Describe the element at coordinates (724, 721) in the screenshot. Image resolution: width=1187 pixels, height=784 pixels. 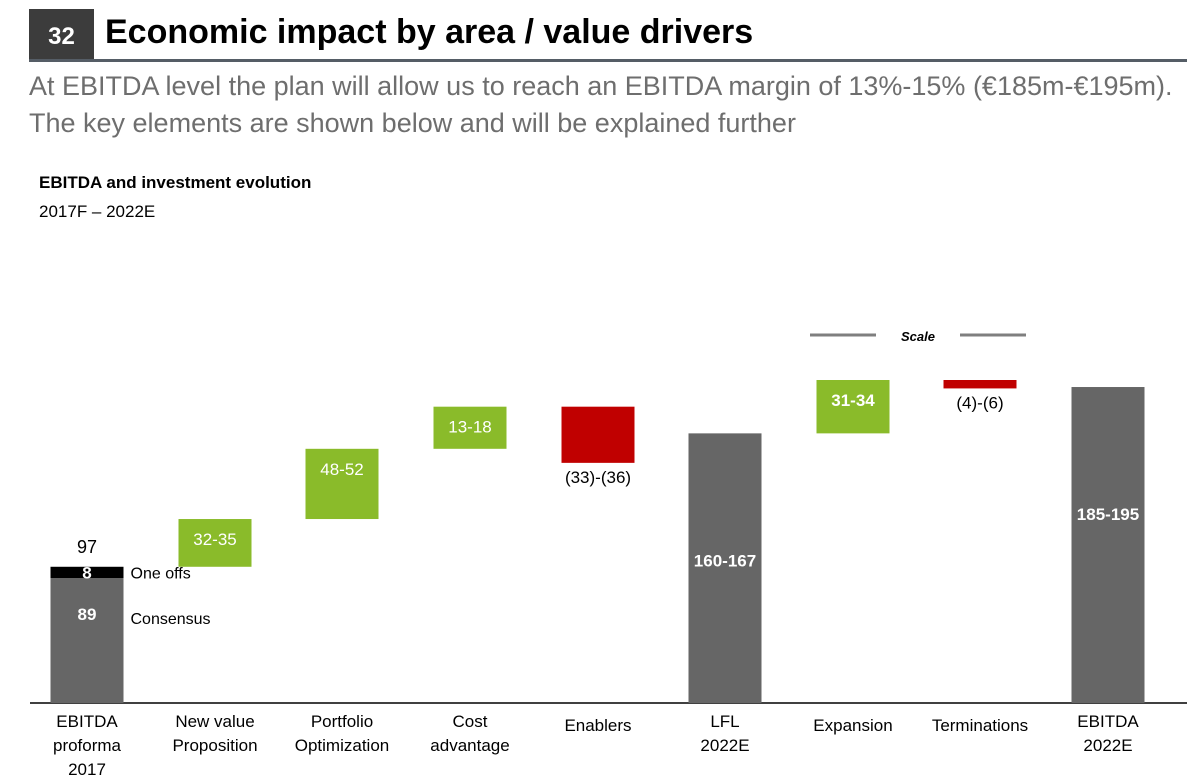
I see `category-label: LFL` at that location.